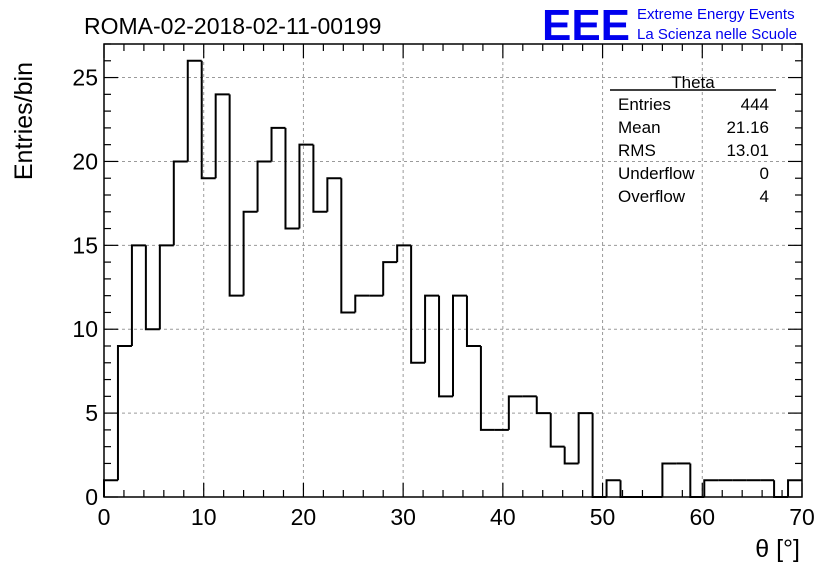 The height and width of the screenshot is (572, 836). I want to click on stats-entries-label: Entries, so click(644, 104).